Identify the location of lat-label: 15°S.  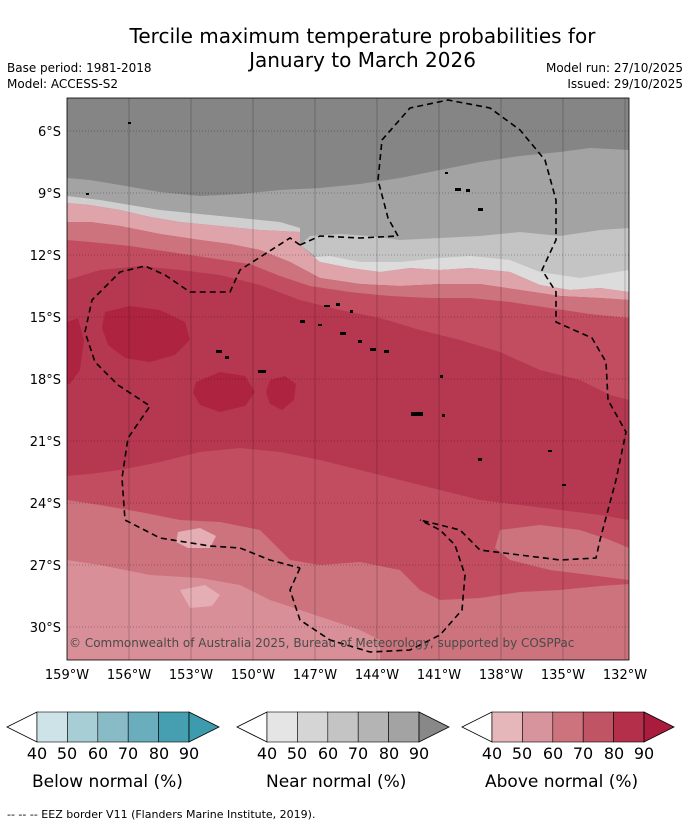
(45, 318).